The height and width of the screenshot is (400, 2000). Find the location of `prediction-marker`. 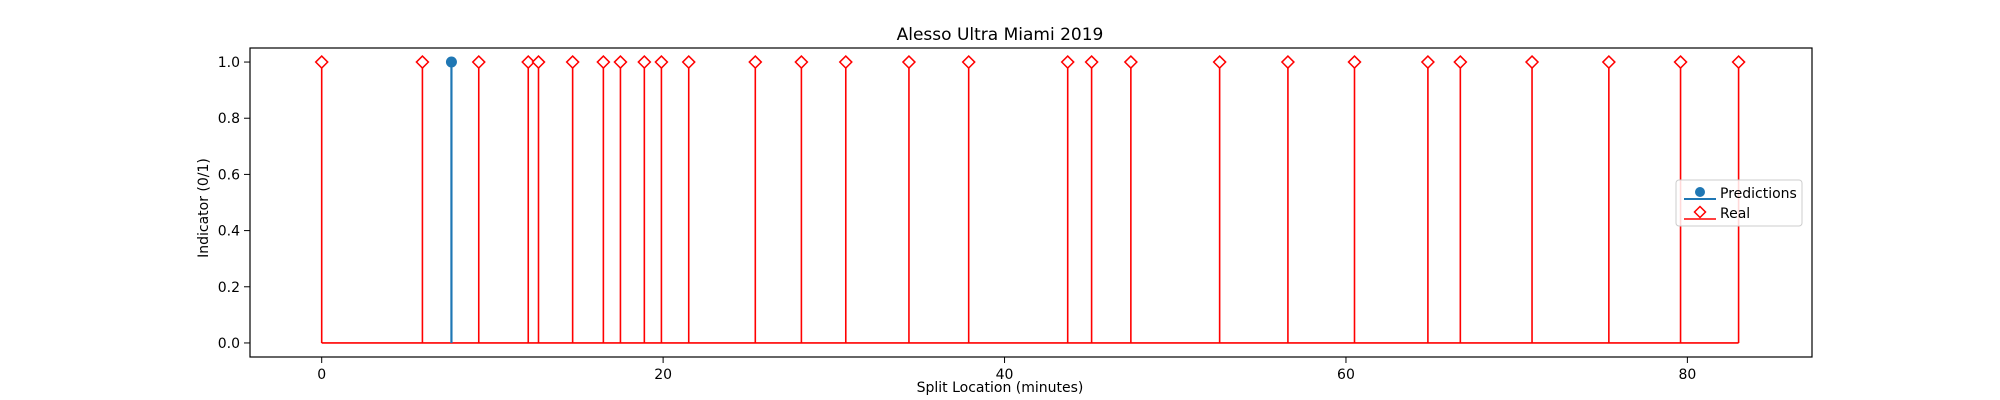

prediction-marker is located at coordinates (451, 62).